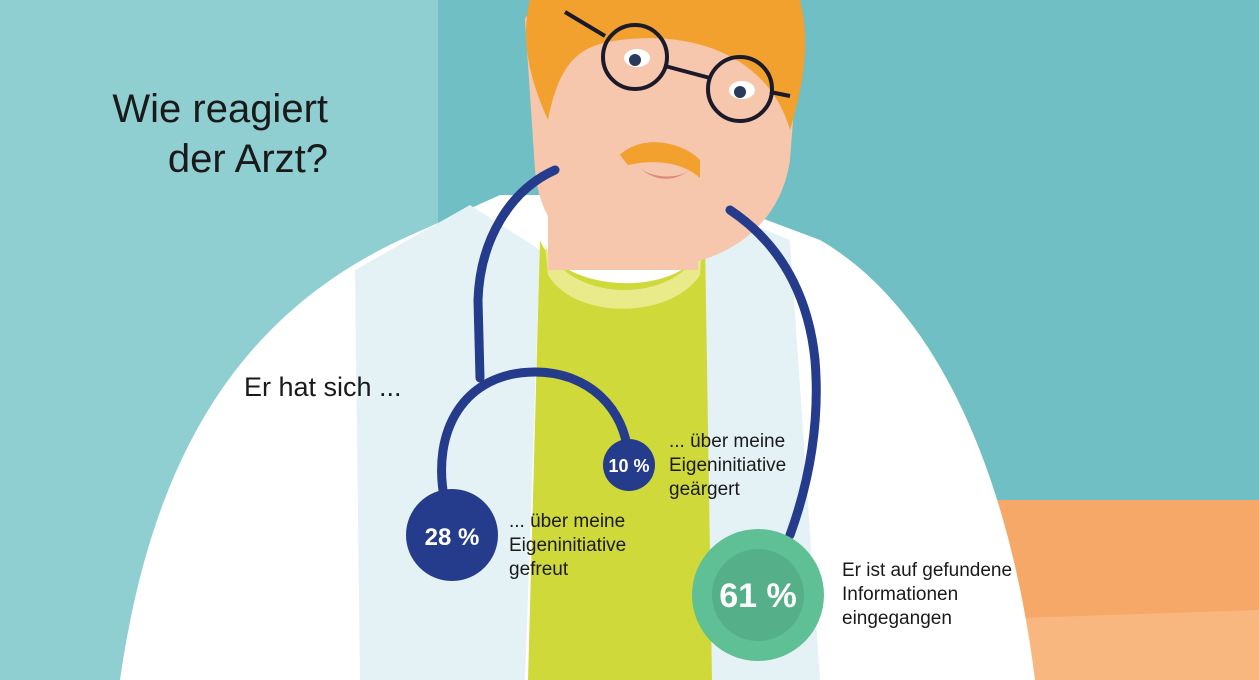  I want to click on caption-61-line-1: Er ist auf gefundene, so click(927, 570).